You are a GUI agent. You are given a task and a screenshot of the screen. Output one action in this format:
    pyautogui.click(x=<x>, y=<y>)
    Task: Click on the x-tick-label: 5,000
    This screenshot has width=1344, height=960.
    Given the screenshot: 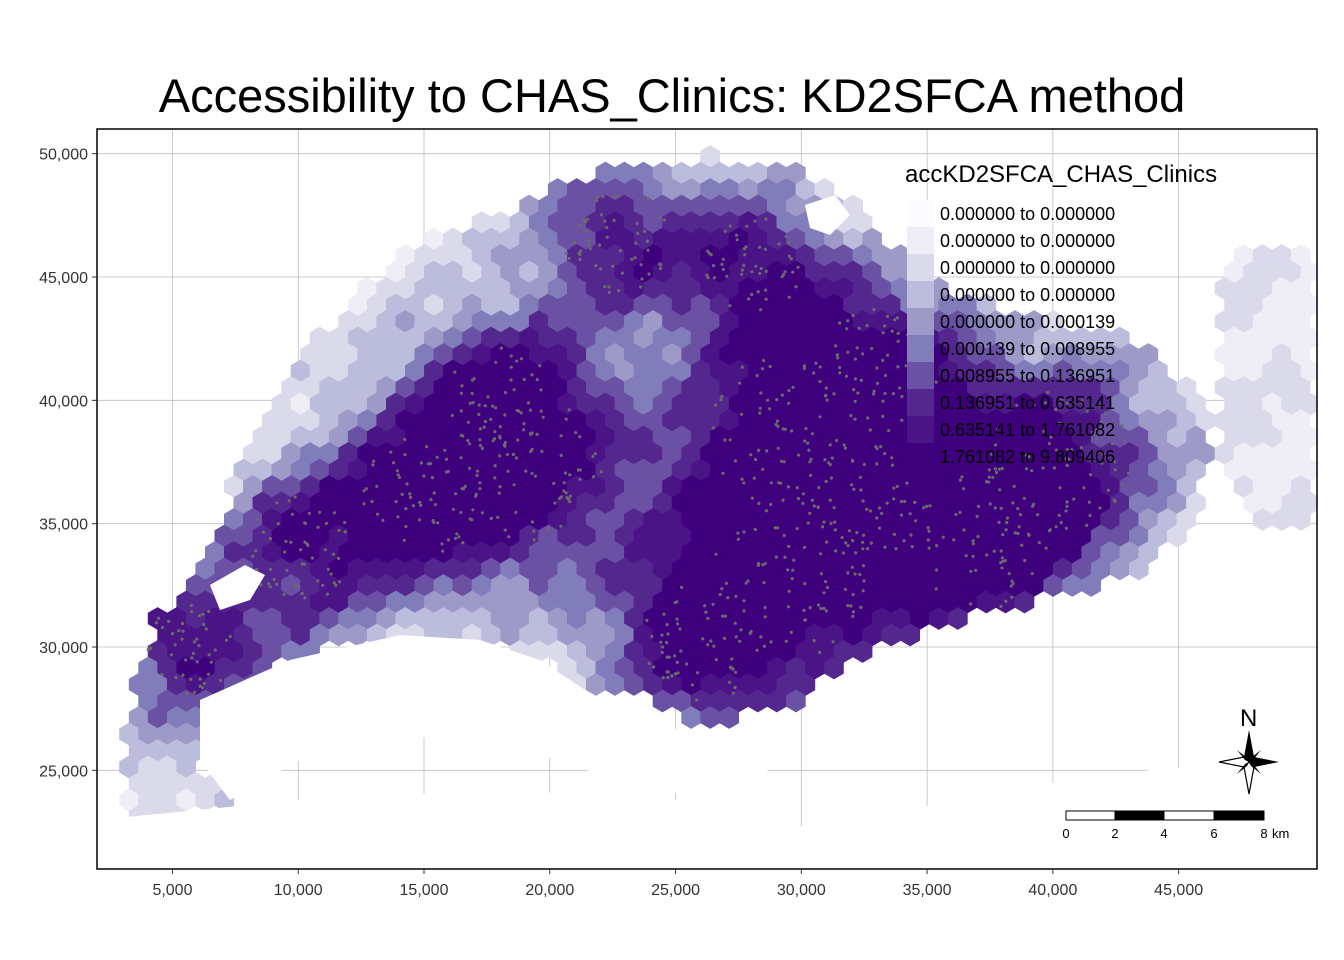 What is the action you would take?
    pyautogui.click(x=172, y=890)
    